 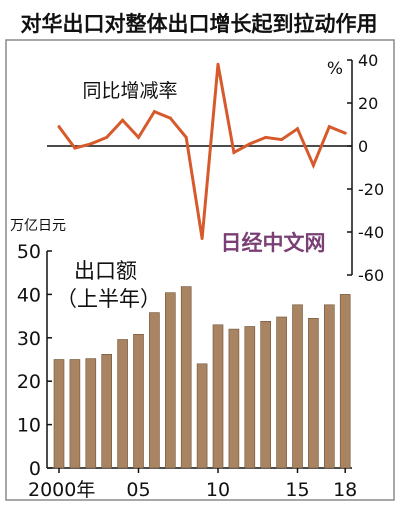 What do you see at coordinates (329, 386) in the screenshot?
I see `bar-2017` at bounding box center [329, 386].